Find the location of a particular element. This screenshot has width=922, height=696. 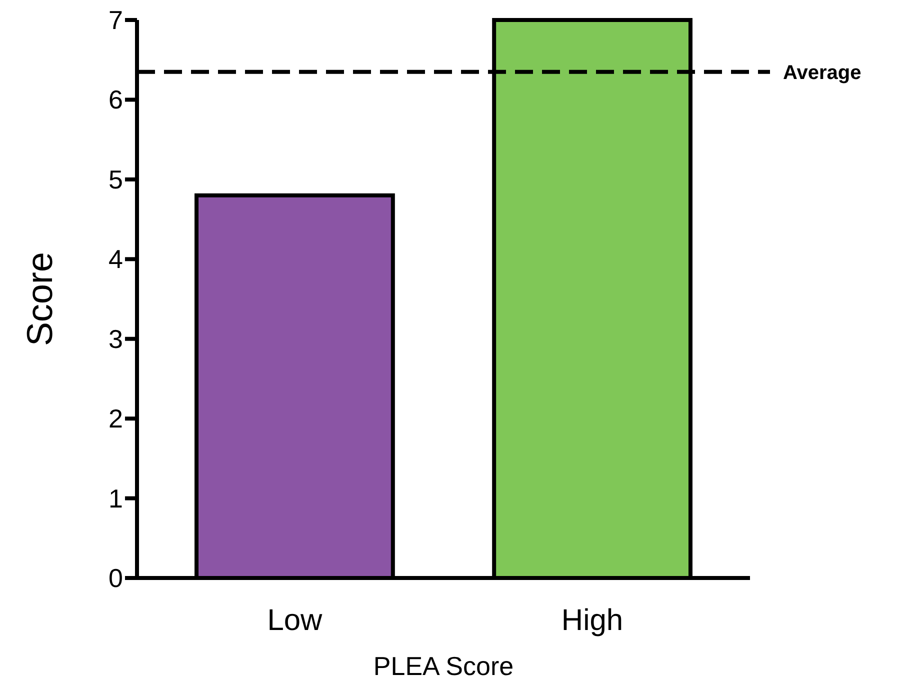

x-tick-label: Low is located at coordinates (295, 620).